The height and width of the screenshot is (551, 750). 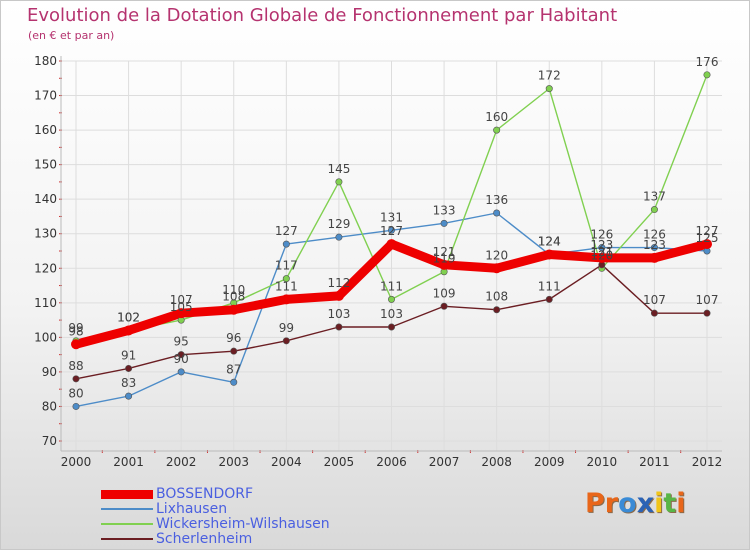 I want to click on legend-label: BOSSENDORF, so click(x=205, y=494).